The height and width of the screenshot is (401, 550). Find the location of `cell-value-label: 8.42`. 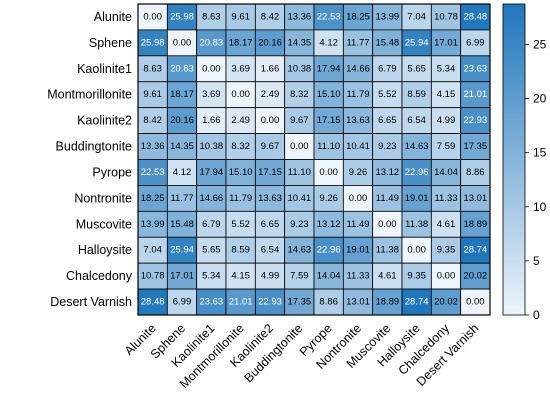

cell-value-label: 8.42 is located at coordinates (270, 16).